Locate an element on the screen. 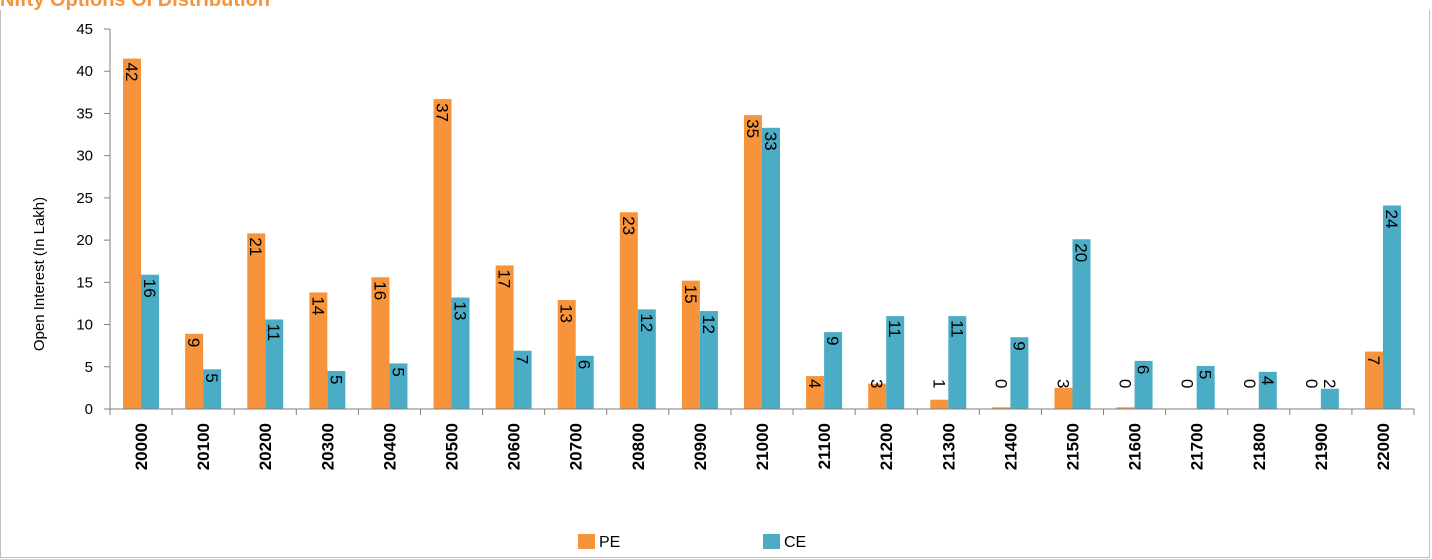 The image size is (1432, 559). x-category-label: 21100 is located at coordinates (824, 446).